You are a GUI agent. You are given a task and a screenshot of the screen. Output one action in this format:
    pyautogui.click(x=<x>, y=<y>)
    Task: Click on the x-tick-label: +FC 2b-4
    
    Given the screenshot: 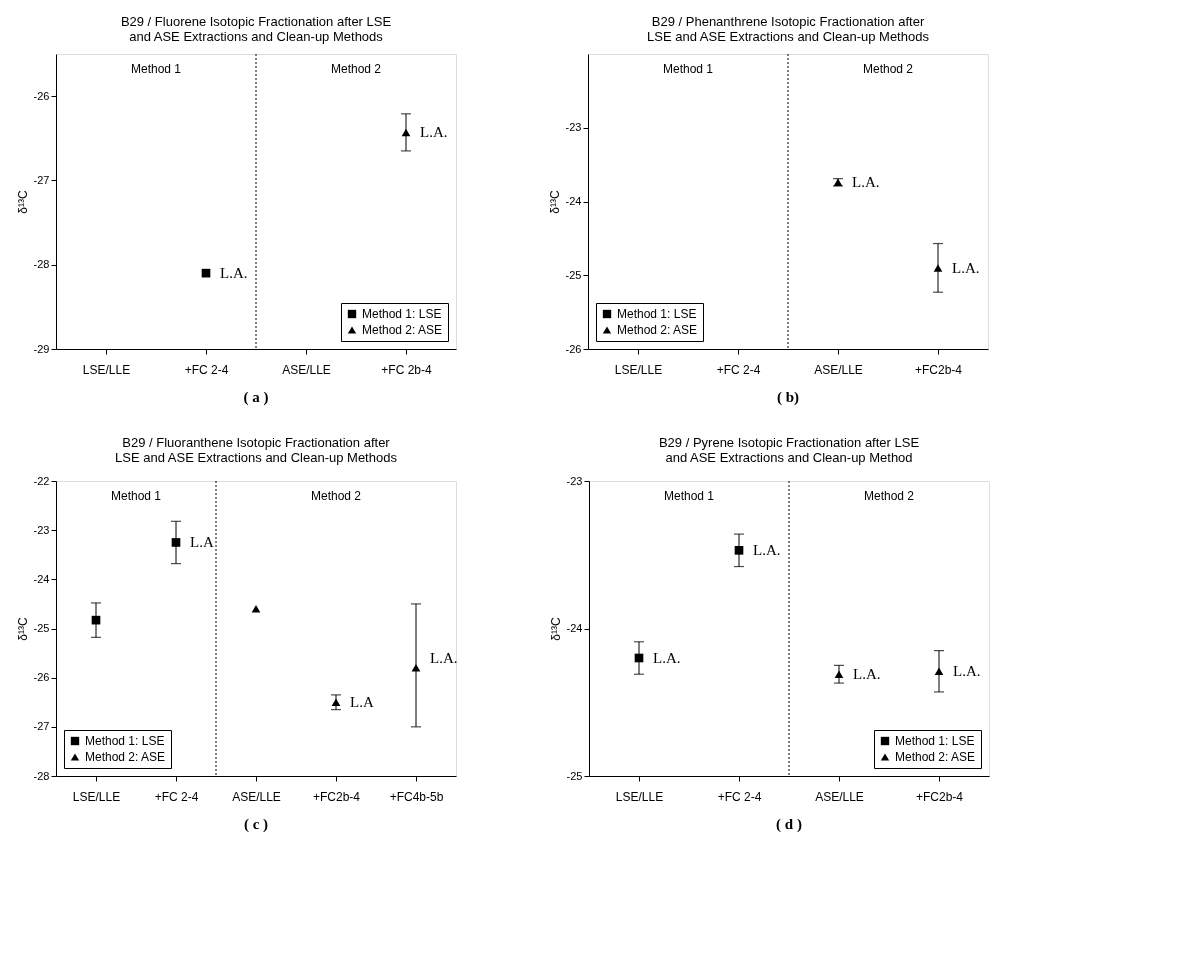 What is the action you would take?
    pyautogui.click(x=406, y=369)
    